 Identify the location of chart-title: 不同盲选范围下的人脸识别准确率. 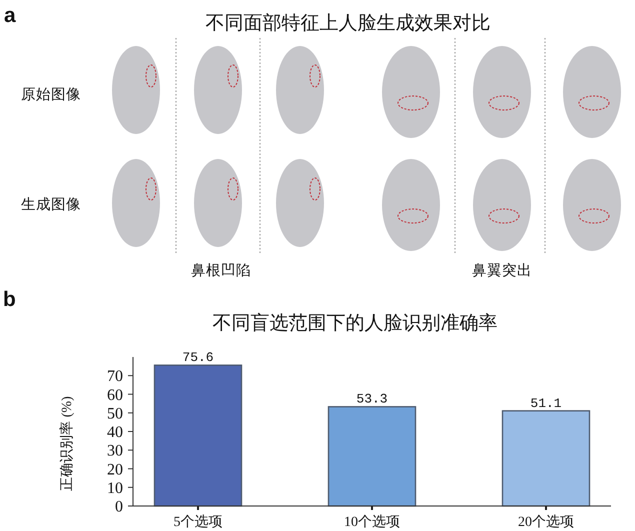
(355, 323).